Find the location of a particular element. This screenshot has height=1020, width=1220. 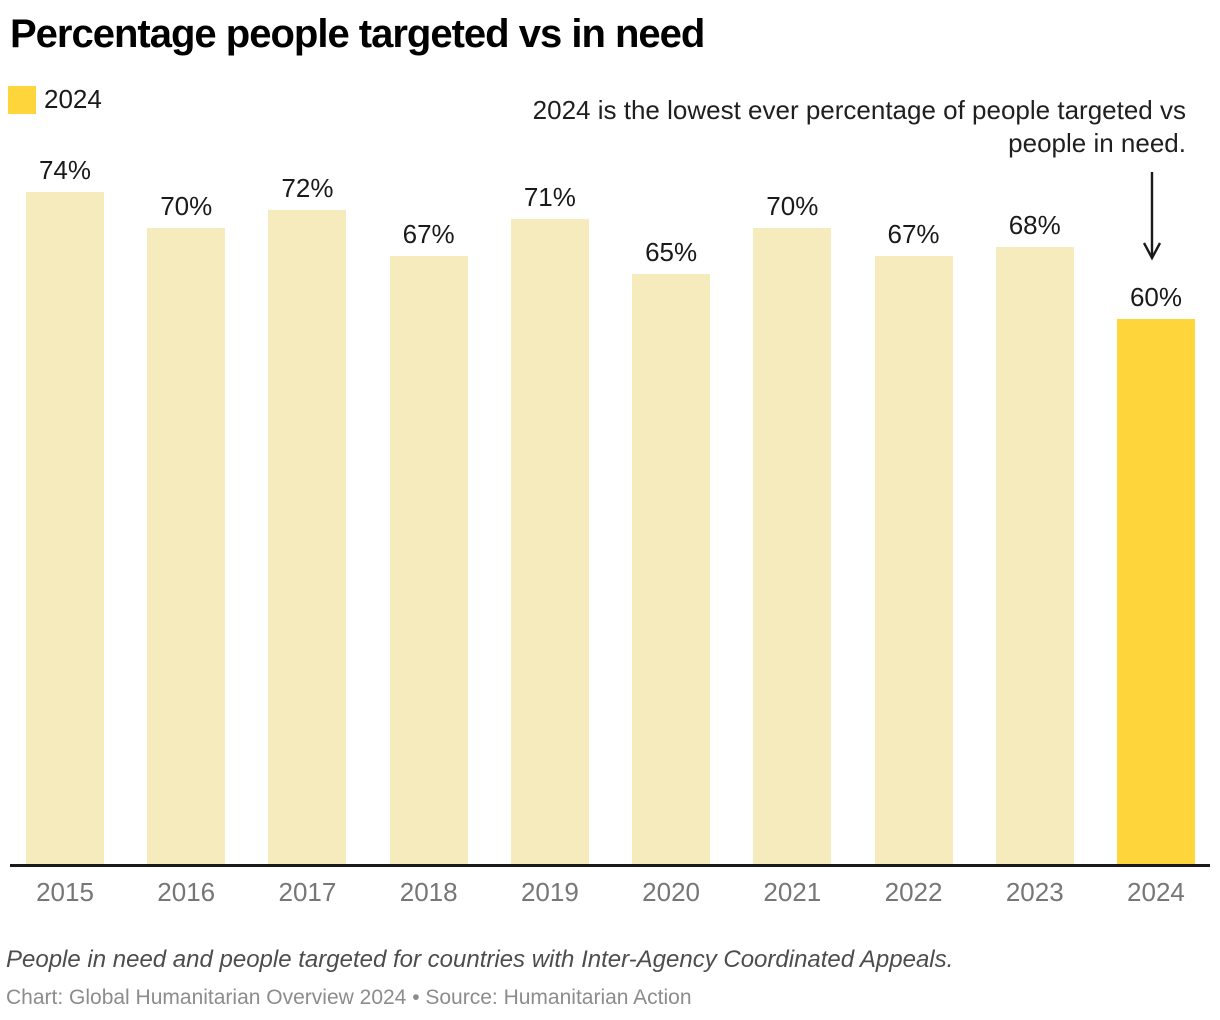

x-tick-label-2017: 2017 is located at coordinates (307, 892).